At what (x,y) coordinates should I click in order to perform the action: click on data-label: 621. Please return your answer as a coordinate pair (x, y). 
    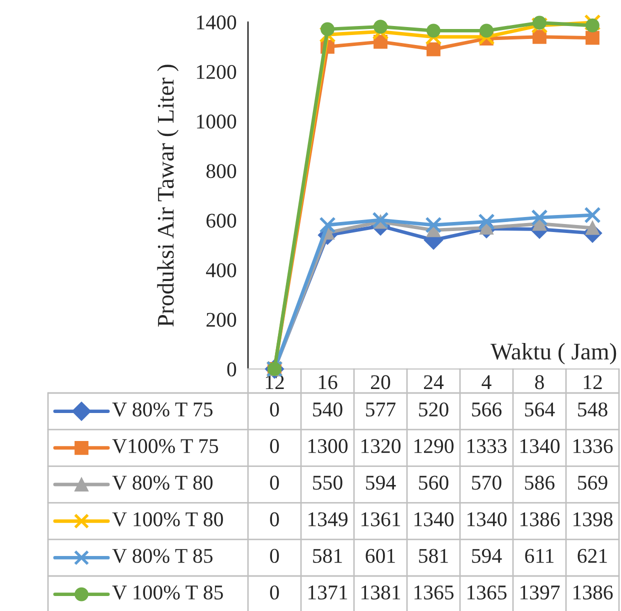
    Looking at the image, I should click on (592, 555).